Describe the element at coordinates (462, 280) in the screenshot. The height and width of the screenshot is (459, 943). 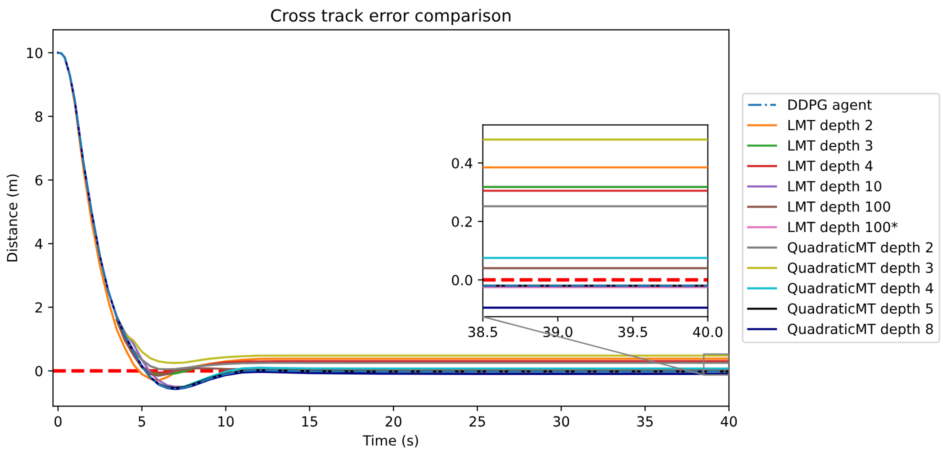
I see `y-tick-label: 0.0` at that location.